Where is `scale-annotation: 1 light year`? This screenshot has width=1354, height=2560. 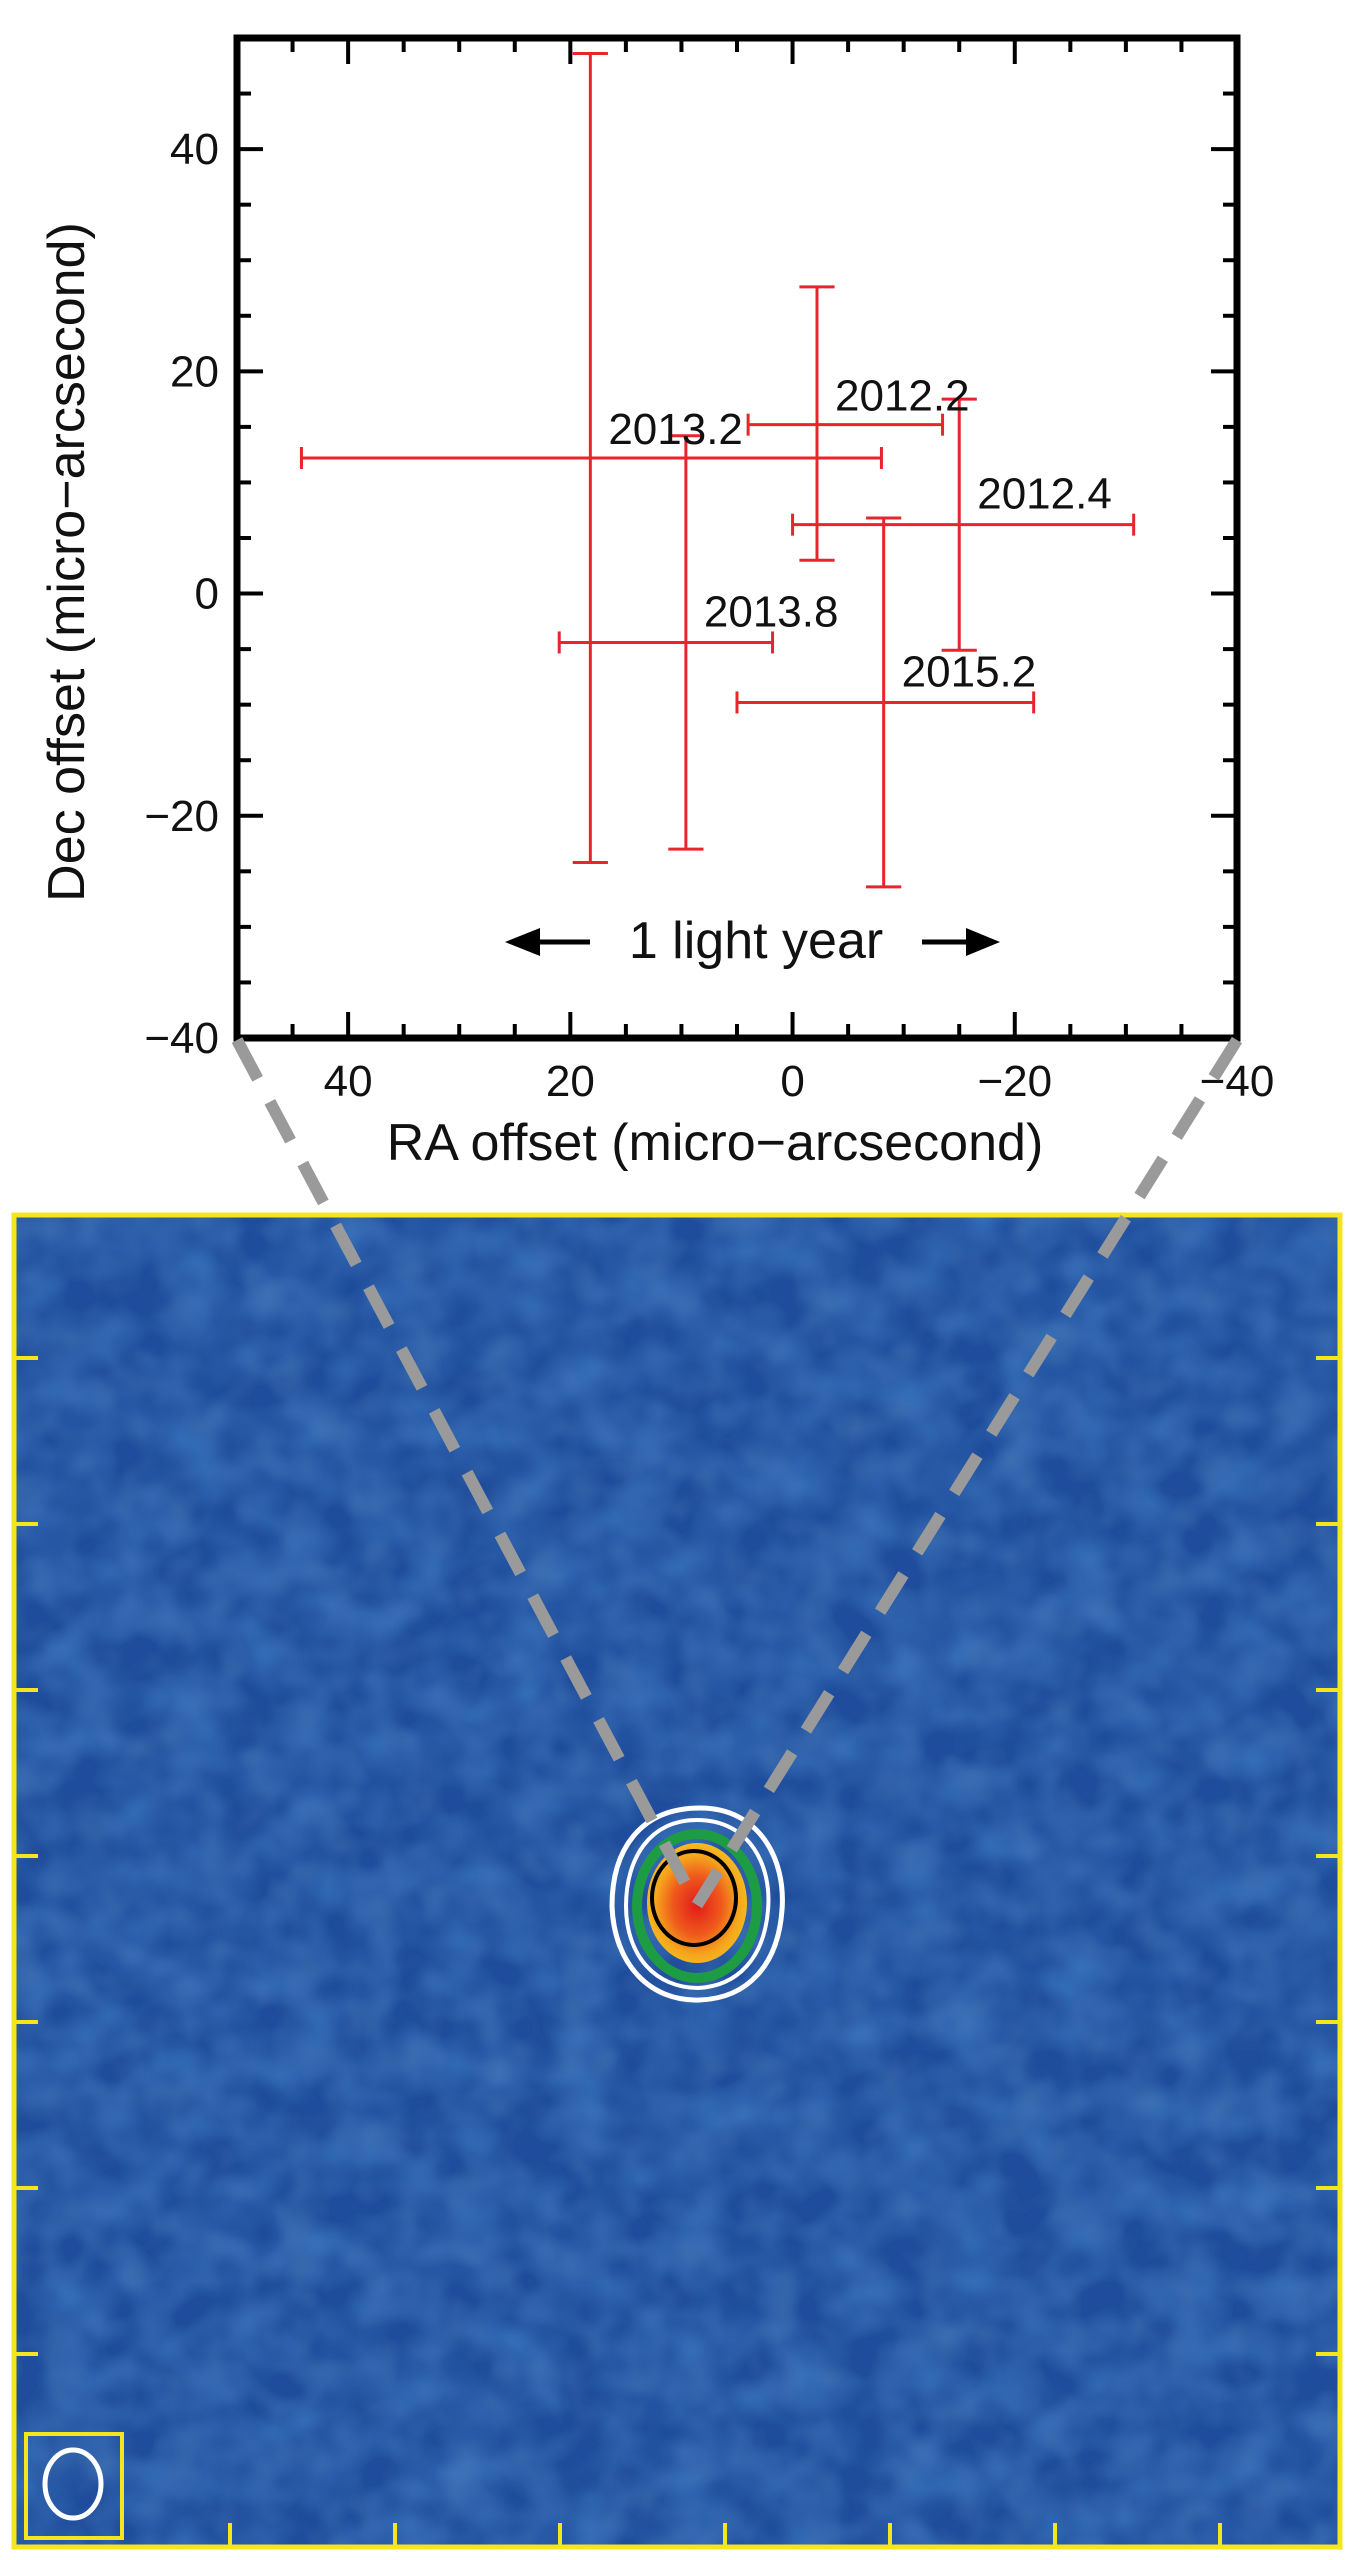 scale-annotation: 1 light year is located at coordinates (752, 941).